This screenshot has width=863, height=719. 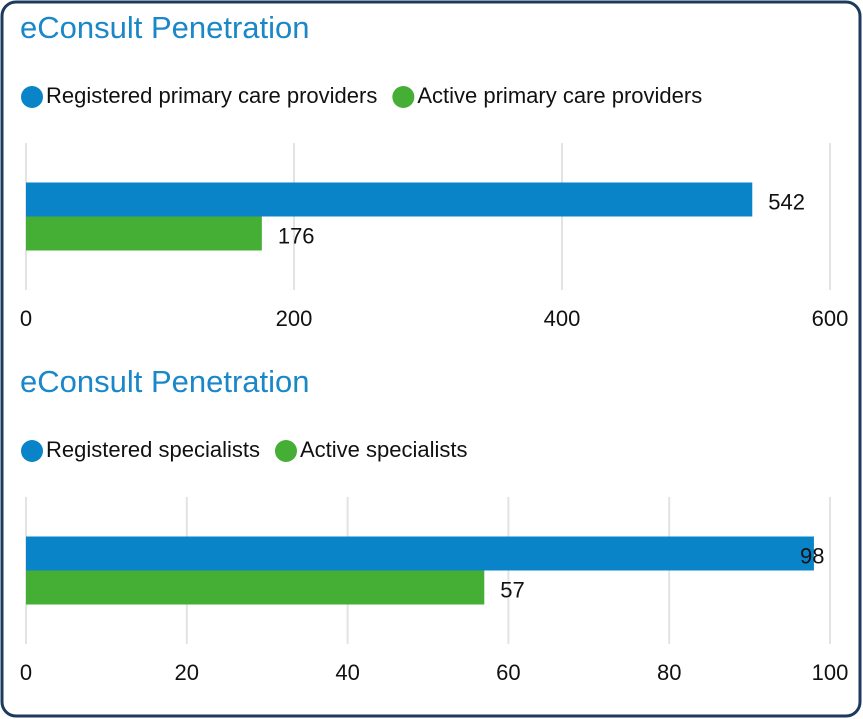 I want to click on legend-label: Registered specialists, so click(x=153, y=449).